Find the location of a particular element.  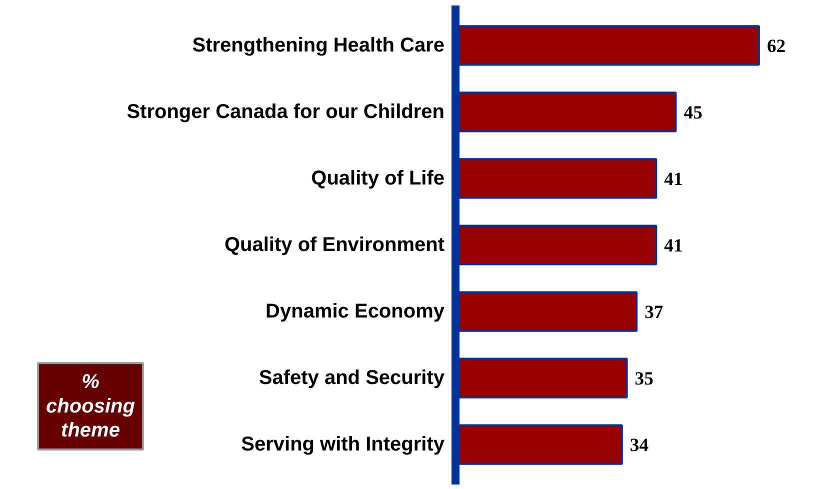

text: % choosing theme is located at coordinates (90, 406).